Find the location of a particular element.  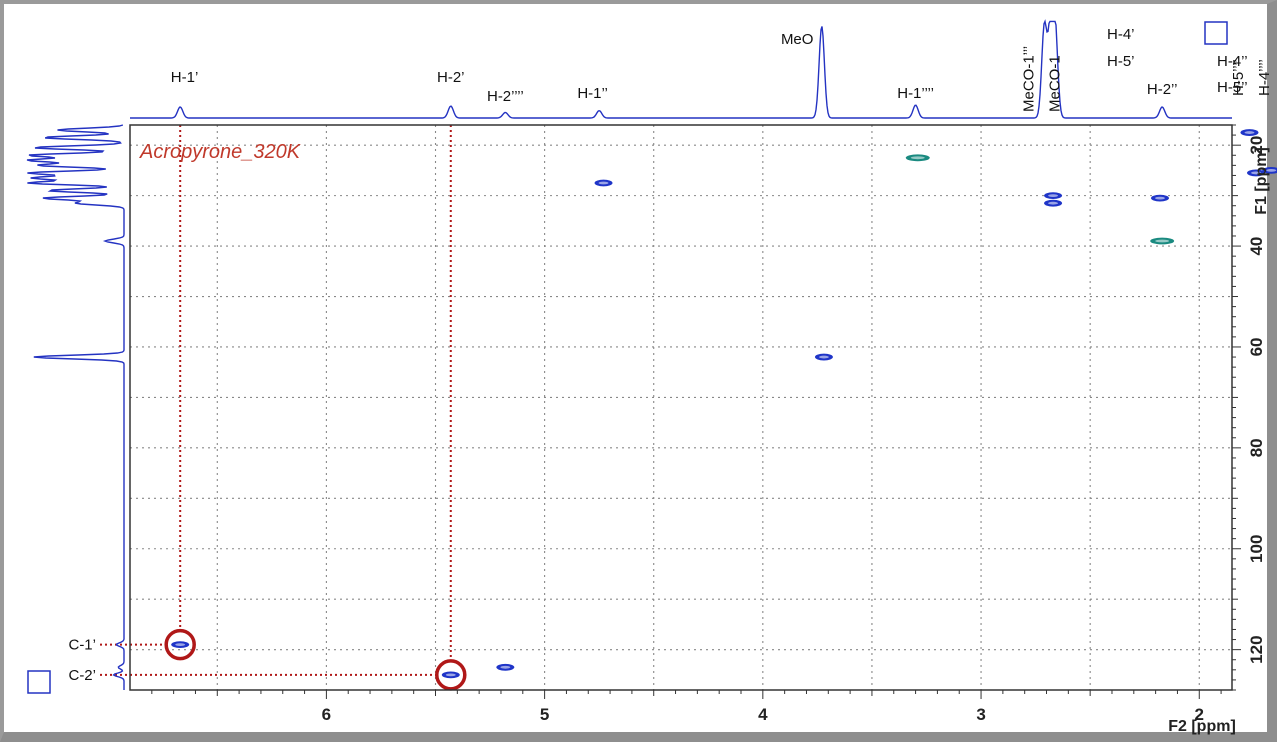

x-axis-ticks: 6 5 4 3 2 is located at coordinates (686, 707).